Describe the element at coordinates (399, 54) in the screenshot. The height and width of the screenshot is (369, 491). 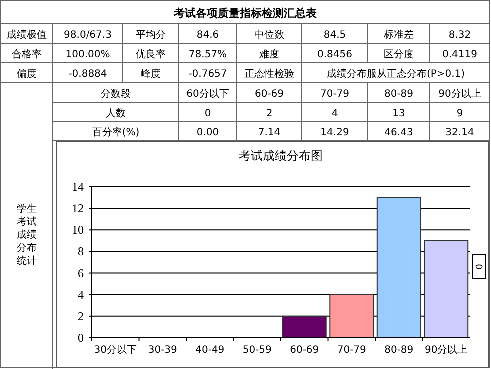
I see `text: 区分度` at that location.